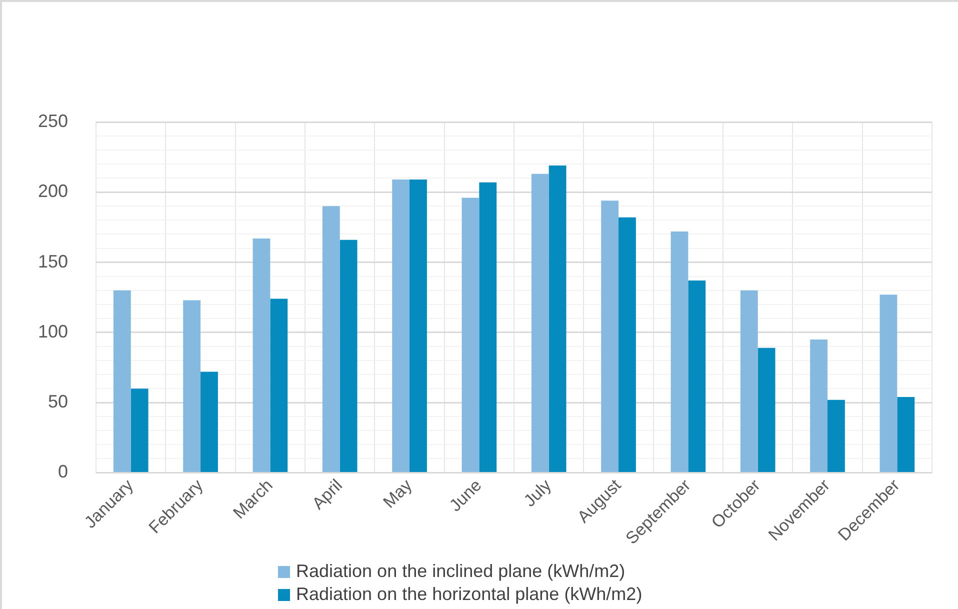  I want to click on y-tick-label: 250, so click(53, 120).